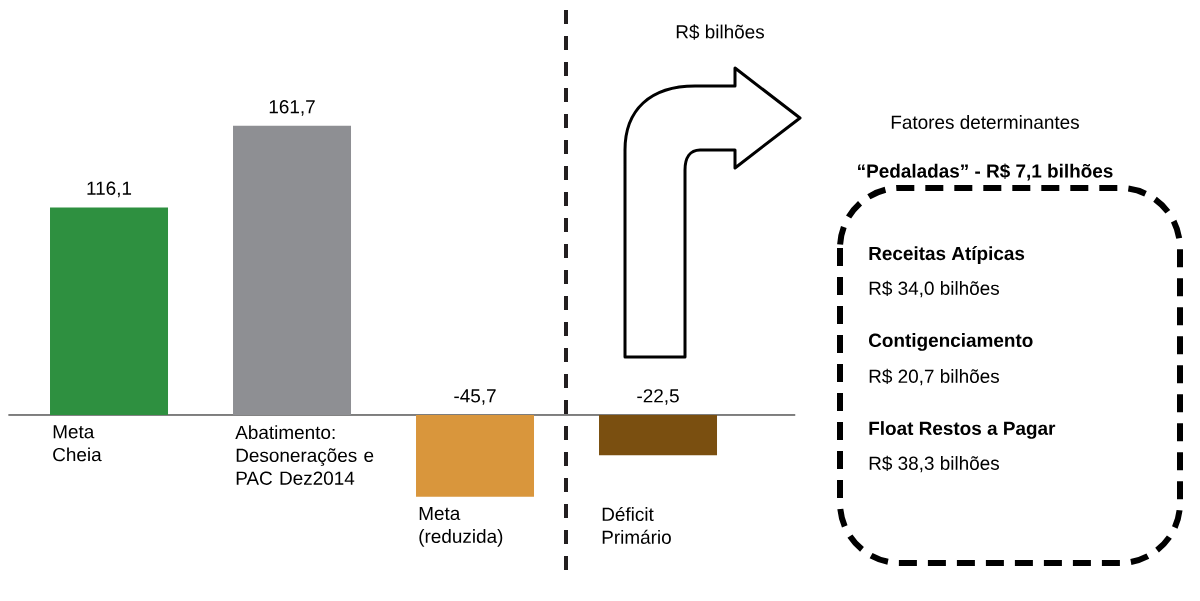 The height and width of the screenshot is (601, 1200). What do you see at coordinates (292, 108) in the screenshot?
I see `data-label: 161,7` at bounding box center [292, 108].